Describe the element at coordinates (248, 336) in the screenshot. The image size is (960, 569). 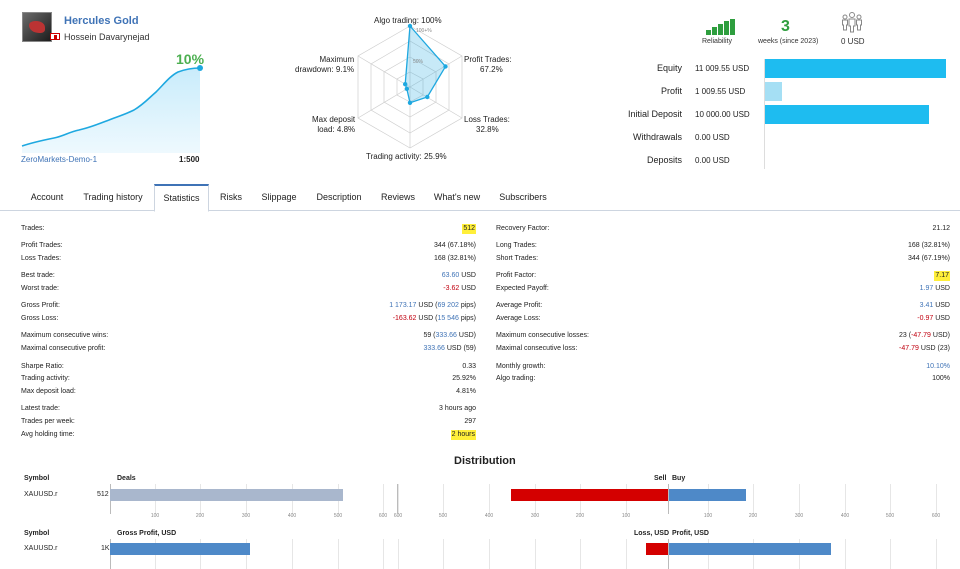
I see `stat-row: Maximum consecutive wins: 59 (333.66 USD)` at that location.